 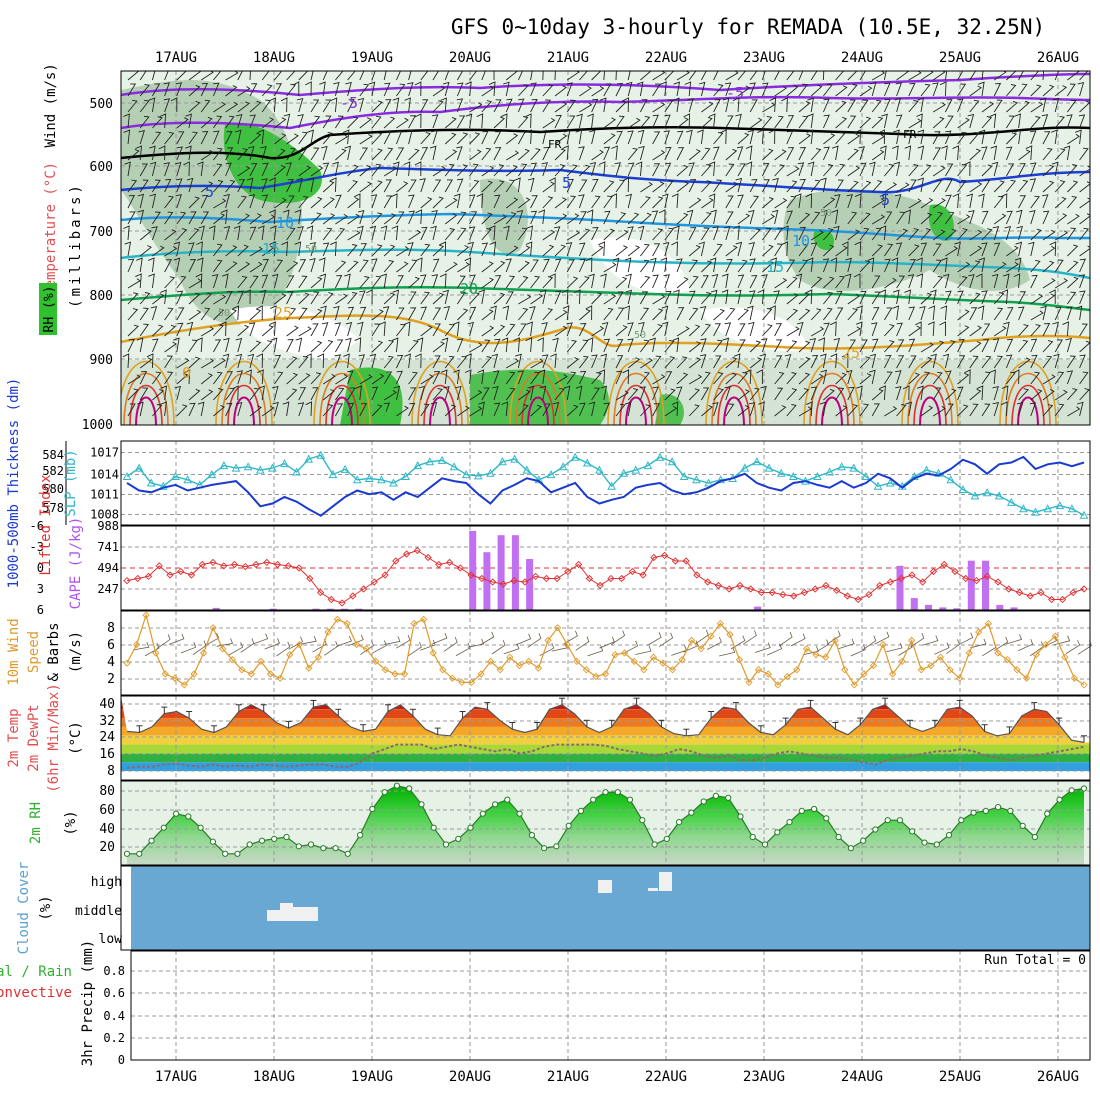 I want to click on millibars-axis-title: (millibars), so click(x=76, y=245).